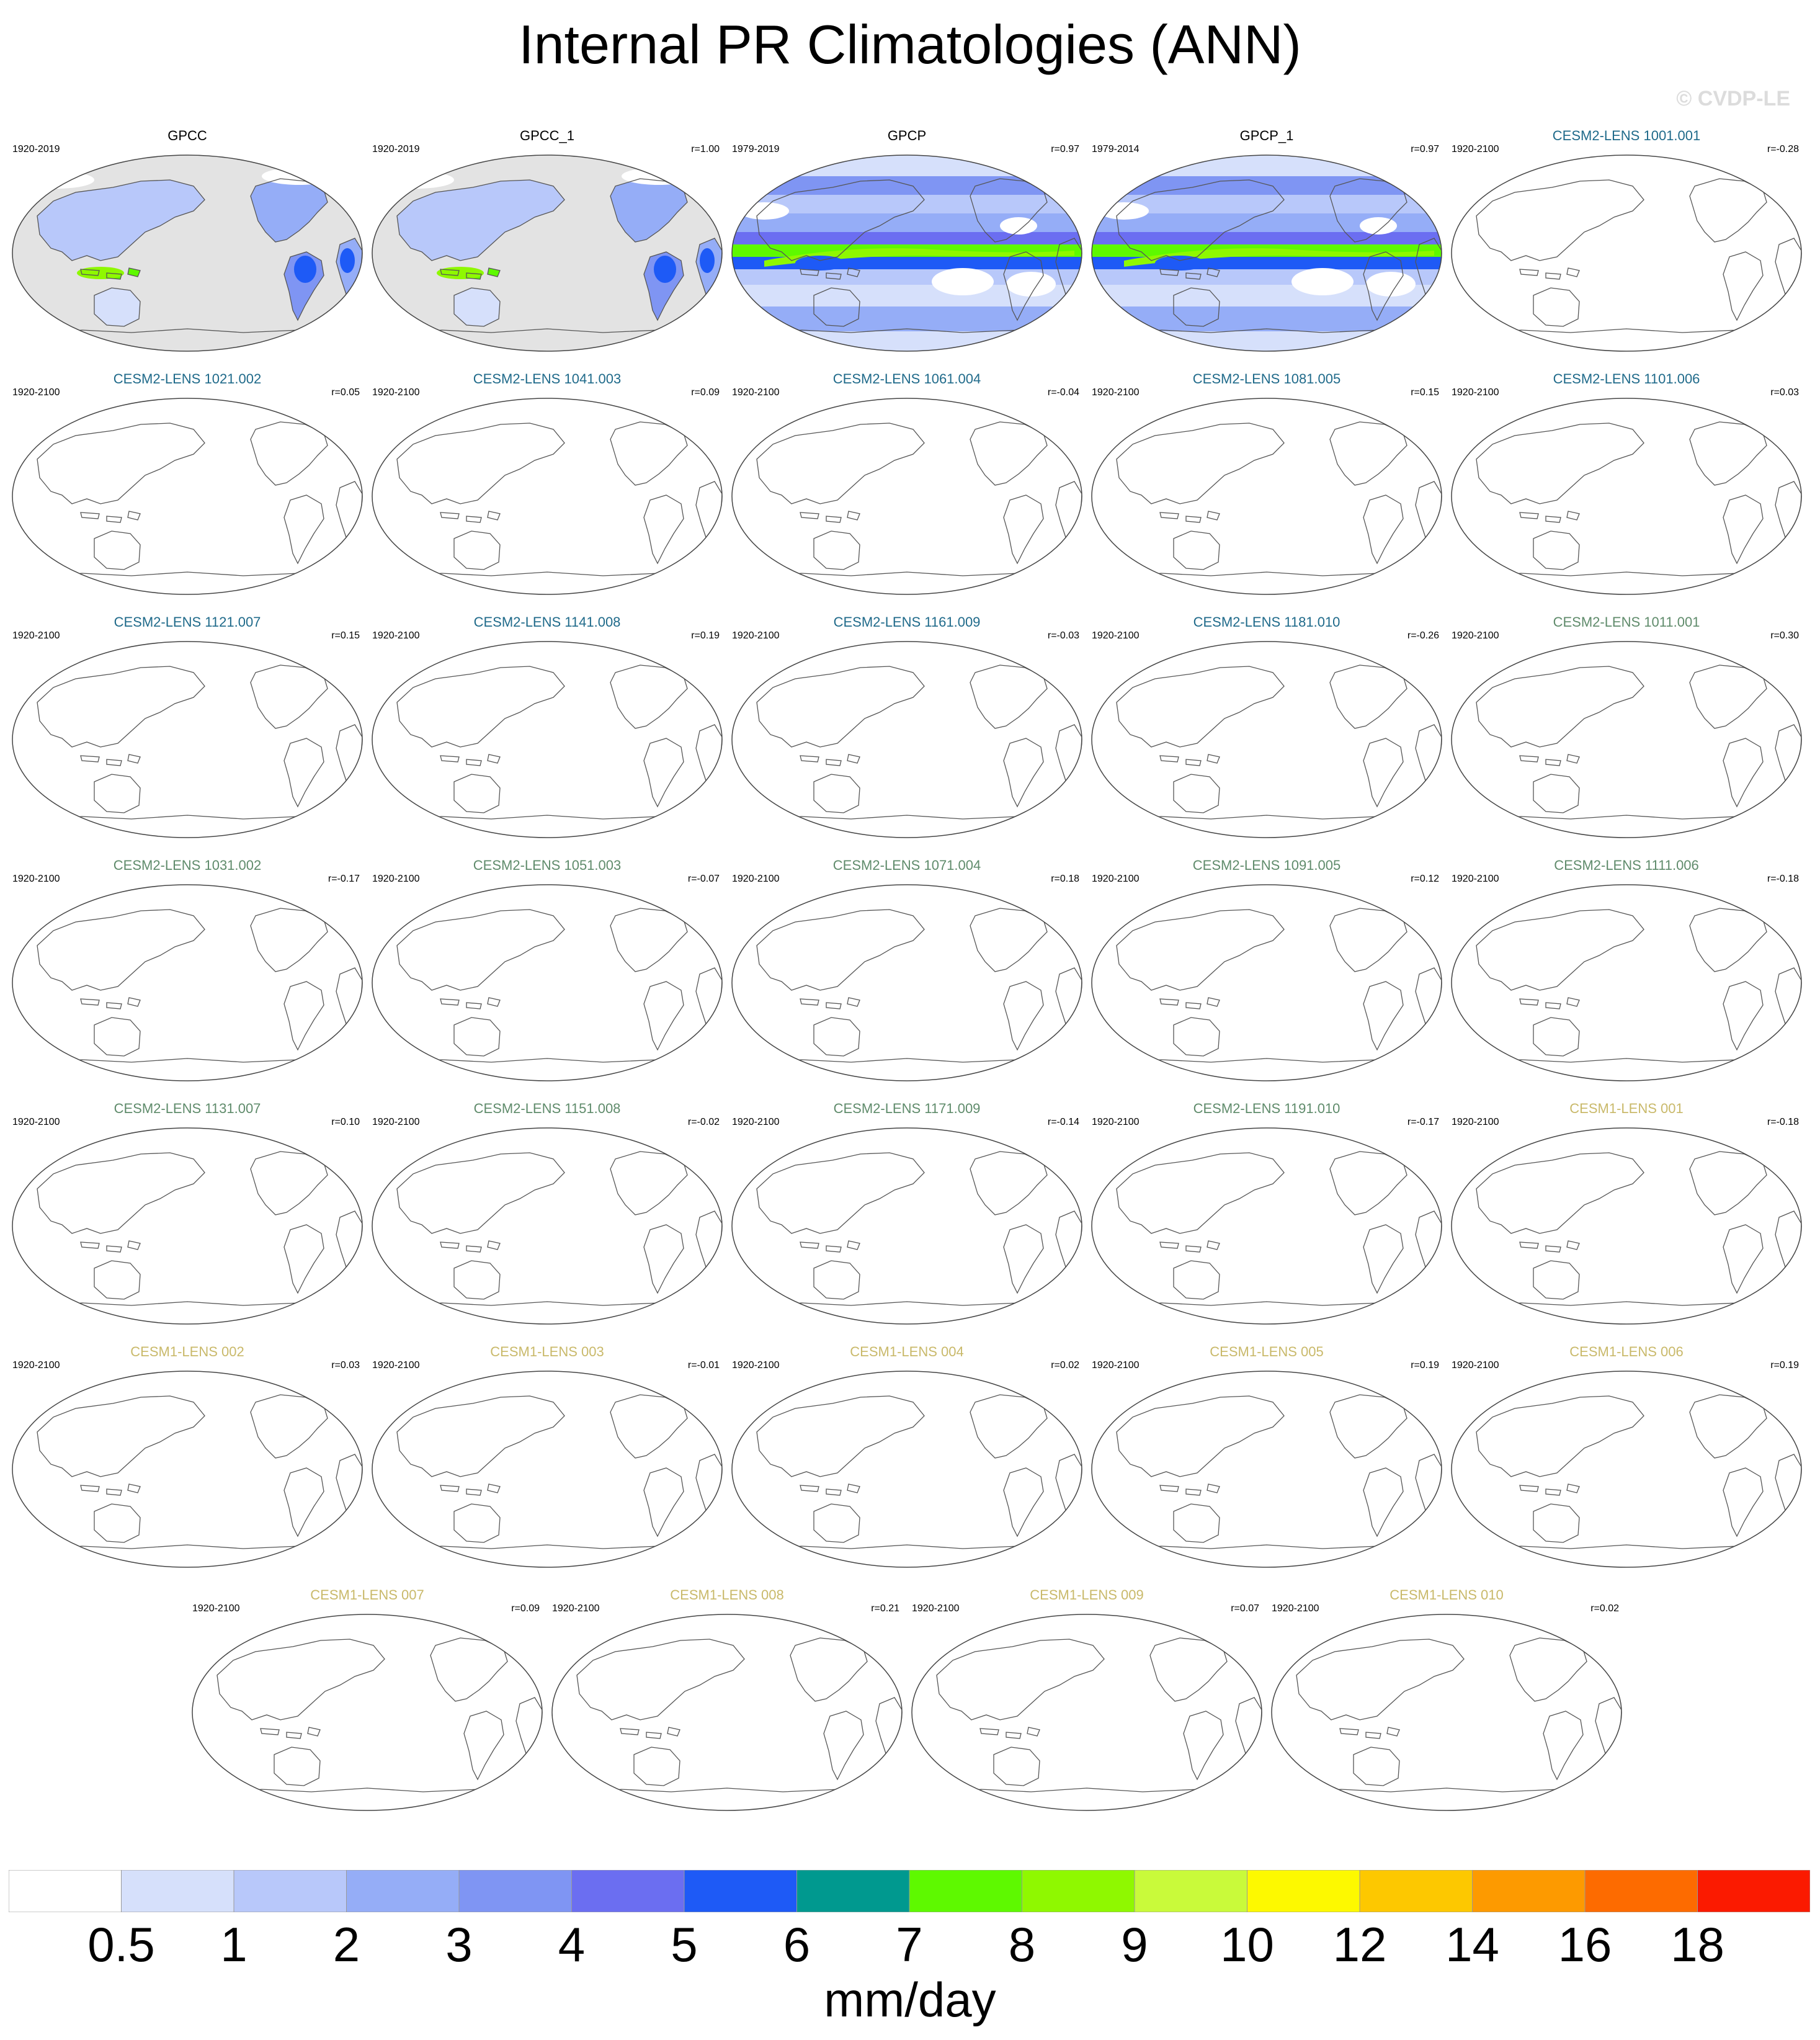 The height and width of the screenshot is (2040, 1820). What do you see at coordinates (367, 1595) in the screenshot?
I see `panel-title: CESM1-LENS 007` at bounding box center [367, 1595].